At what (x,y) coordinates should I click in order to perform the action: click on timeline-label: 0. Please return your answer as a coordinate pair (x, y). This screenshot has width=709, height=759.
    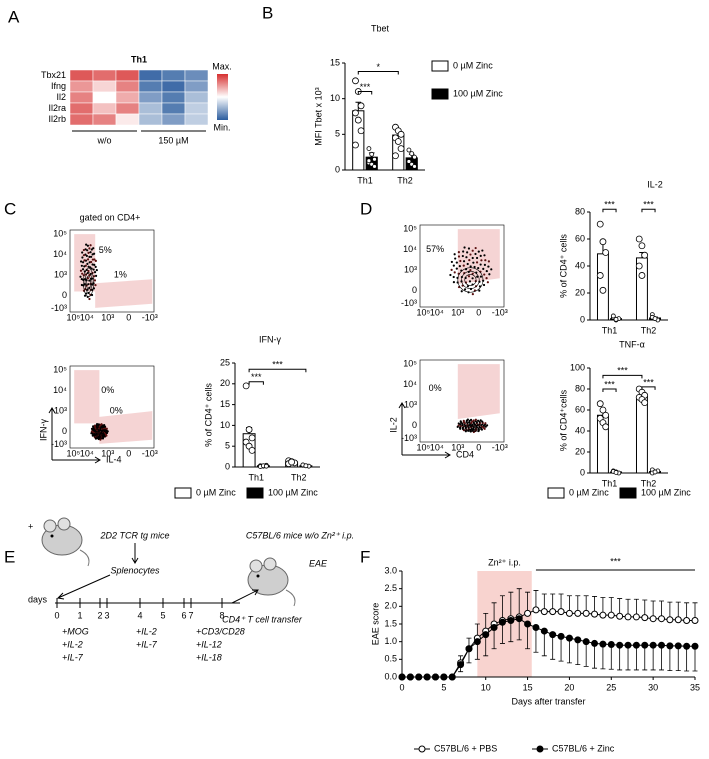
    Looking at the image, I should click on (56, 615).